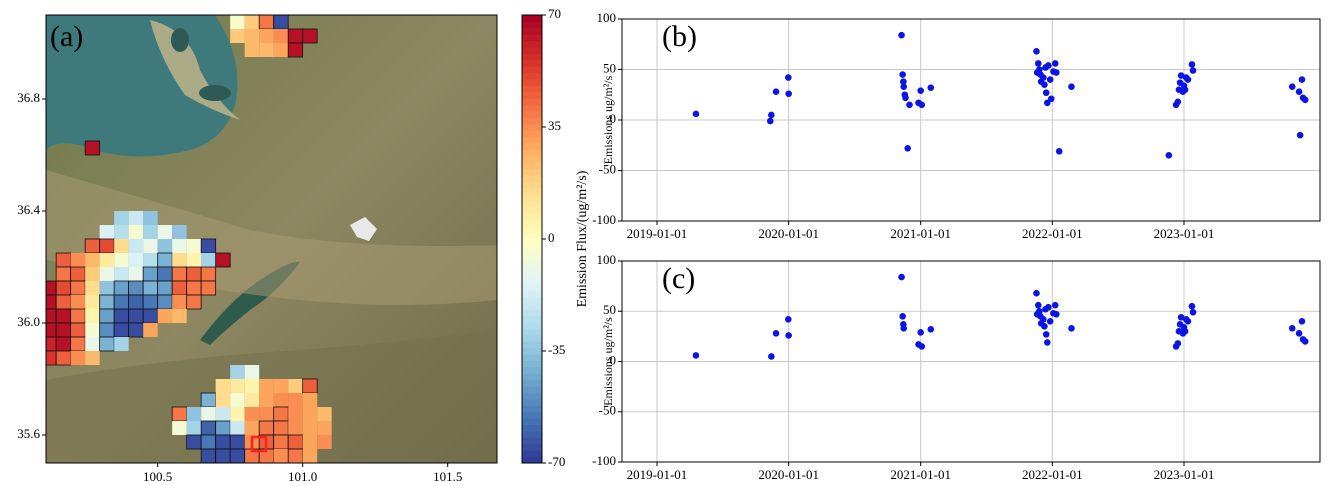 The height and width of the screenshot is (486, 1327). I want to click on colorbar-label: Emission Flux/(ug/m²/s), so click(582, 238).